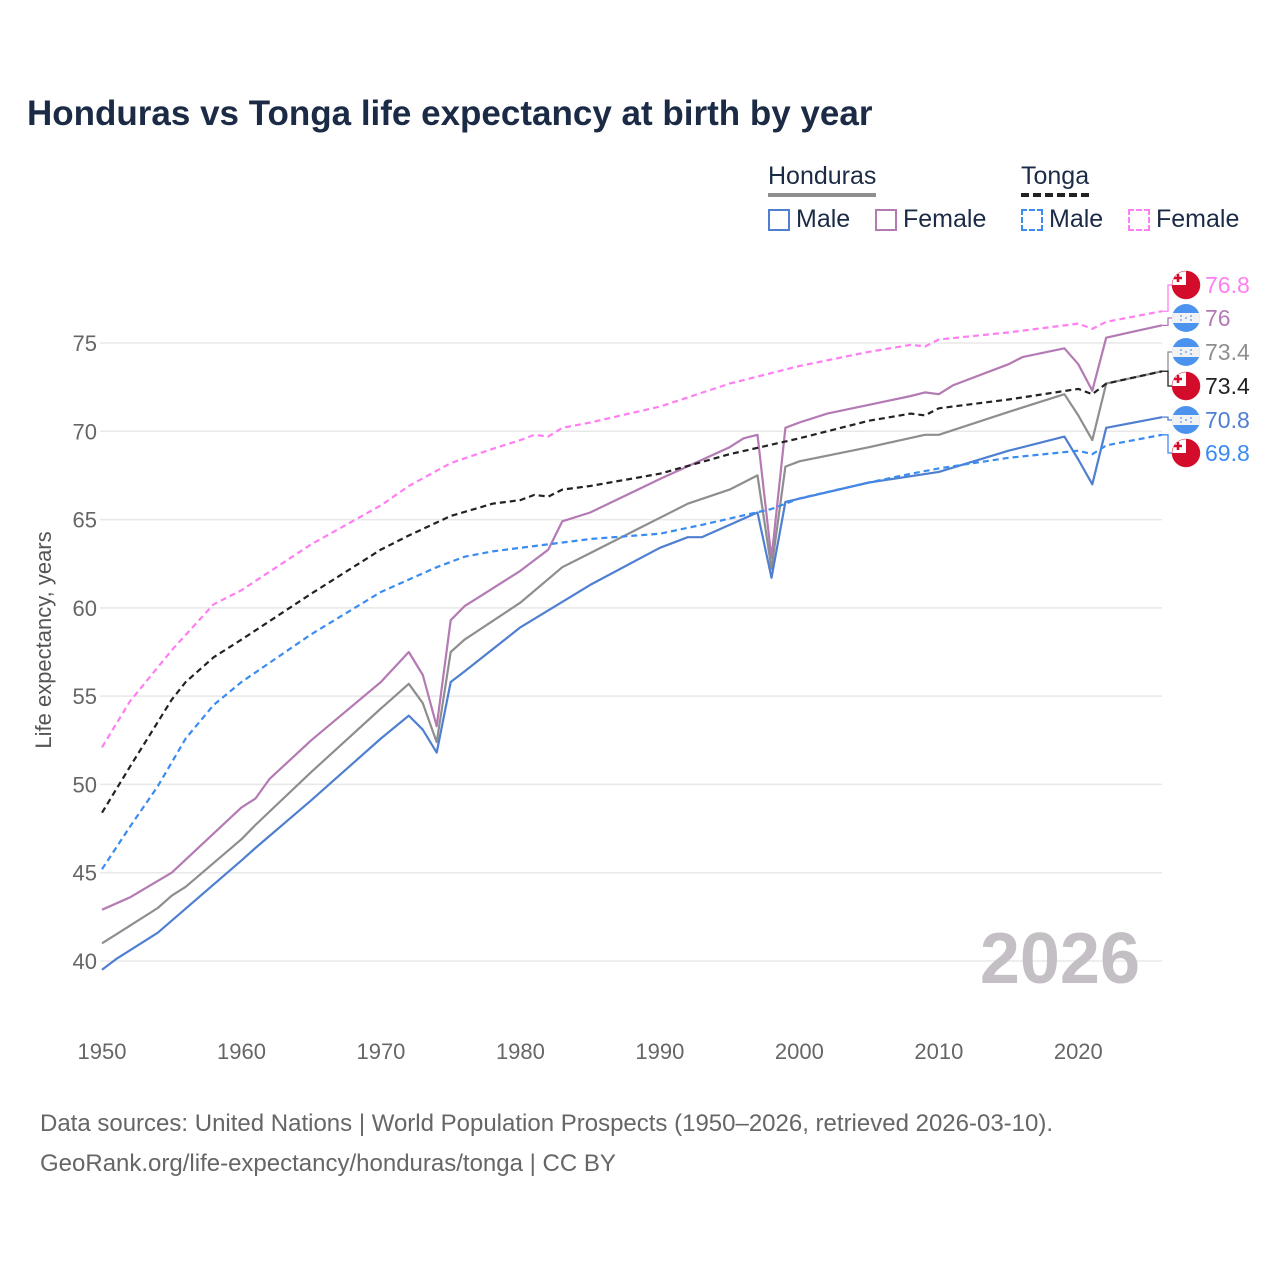 This screenshot has height=1280, width=1280. What do you see at coordinates (520, 1051) in the screenshot?
I see `x-tick-label: 1980` at bounding box center [520, 1051].